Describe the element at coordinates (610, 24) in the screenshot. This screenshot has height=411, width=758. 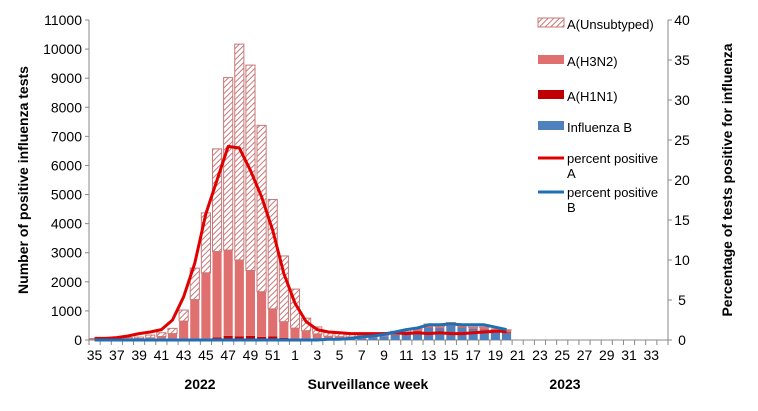
I see `legend-label-a-unsubtyped-: A(Unsubtyped)` at that location.